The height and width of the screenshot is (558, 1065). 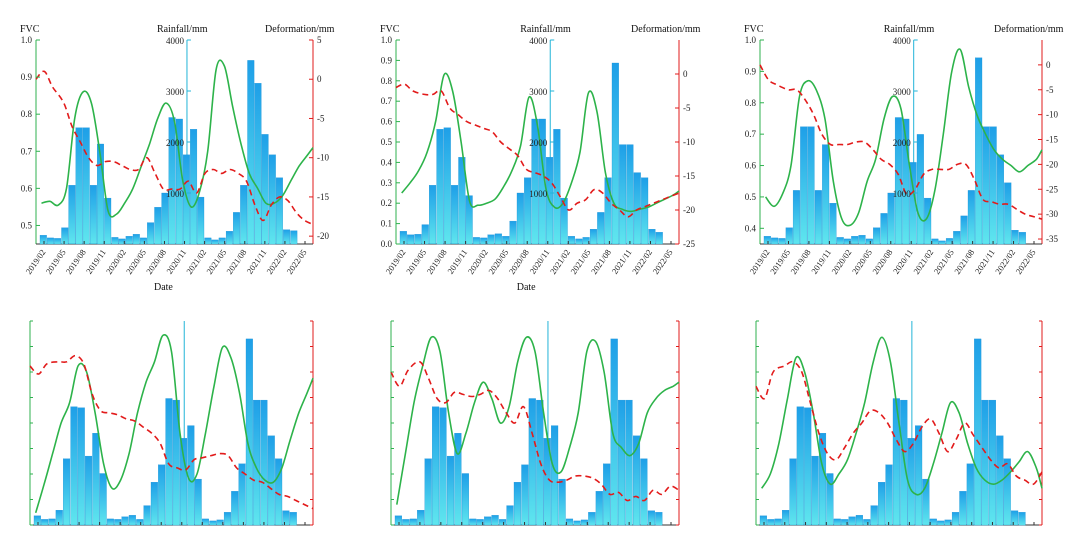 What do you see at coordinates (535, 423) in the screenshot?
I see `panel-bottom-middle` at bounding box center [535, 423].